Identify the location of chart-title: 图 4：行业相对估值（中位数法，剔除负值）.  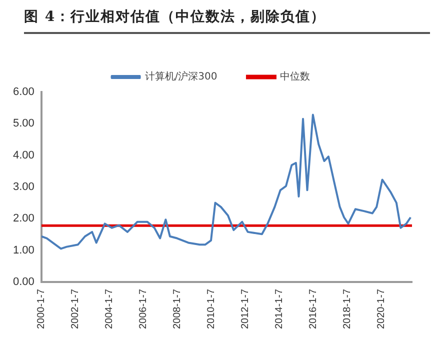
(227, 21).